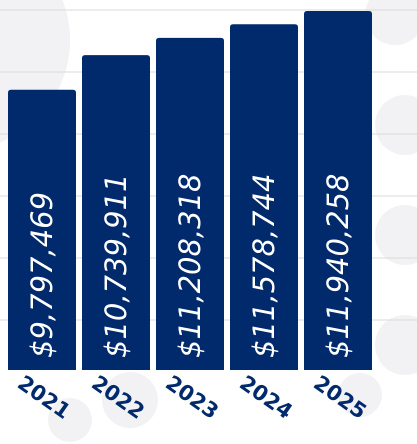 This screenshot has height=444, width=417. Describe the element at coordinates (118, 397) in the screenshot. I see `tick-label-2022: 2022` at that location.